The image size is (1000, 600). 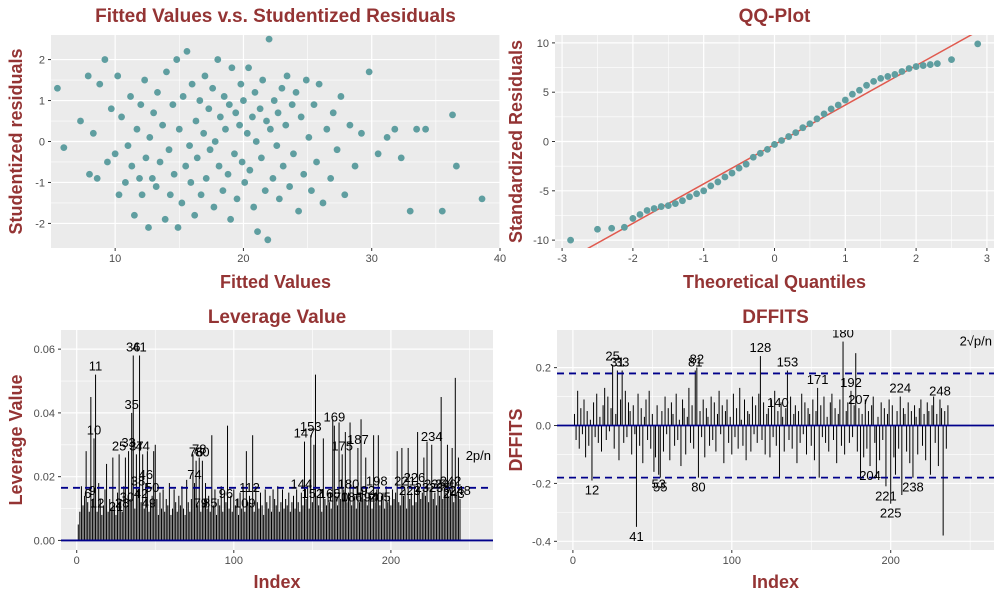 What do you see at coordinates (305, 433) in the screenshot?
I see `point-label: 147` at bounding box center [305, 433].